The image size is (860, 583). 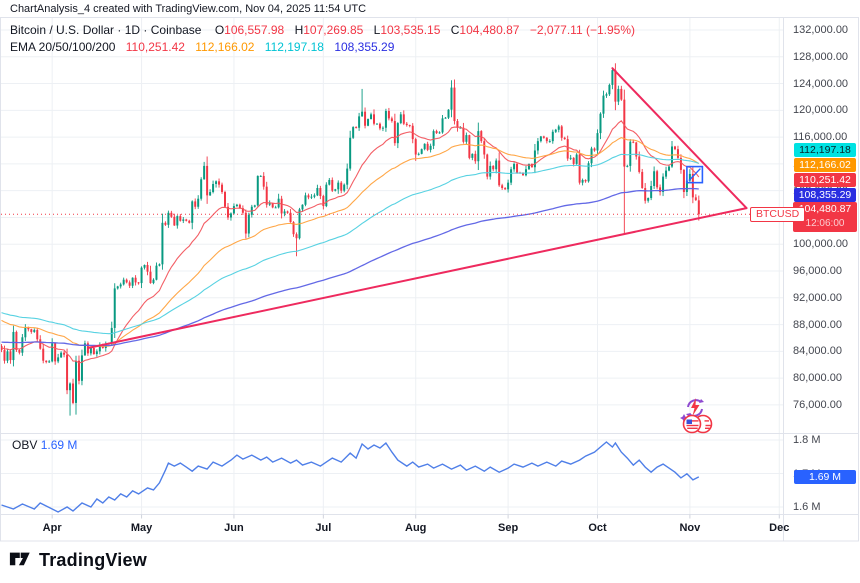 I want to click on month-label-sep: Sep, so click(x=508, y=528).